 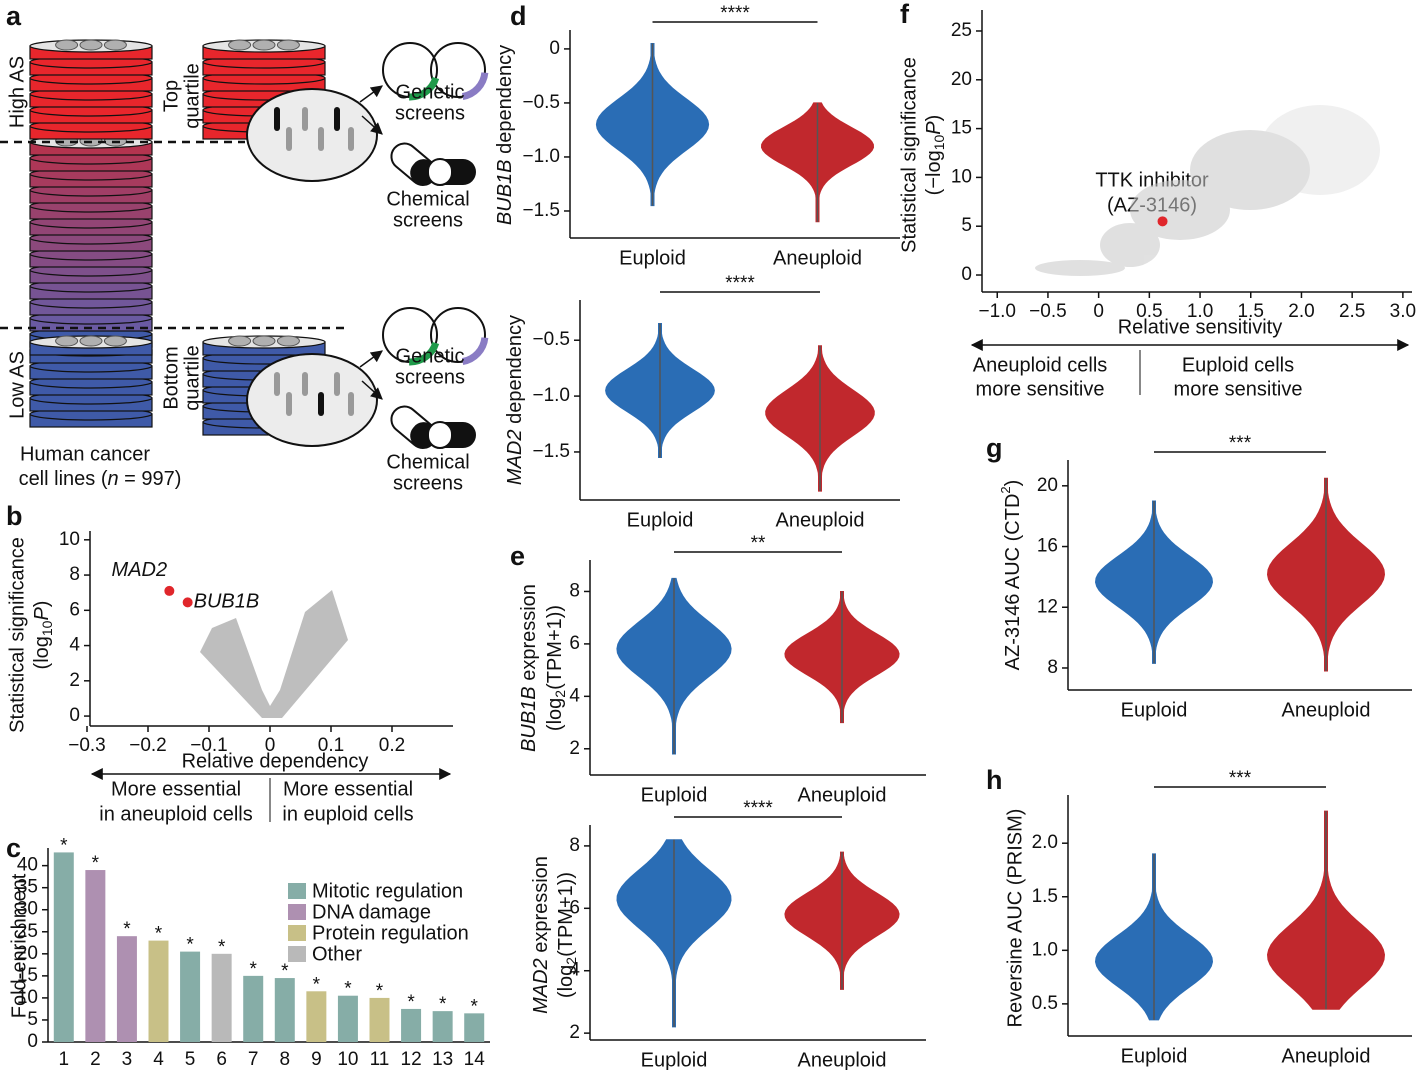 What do you see at coordinates (1048, 311) in the screenshot?
I see `x-tick-label: −0.5` at bounding box center [1048, 311].